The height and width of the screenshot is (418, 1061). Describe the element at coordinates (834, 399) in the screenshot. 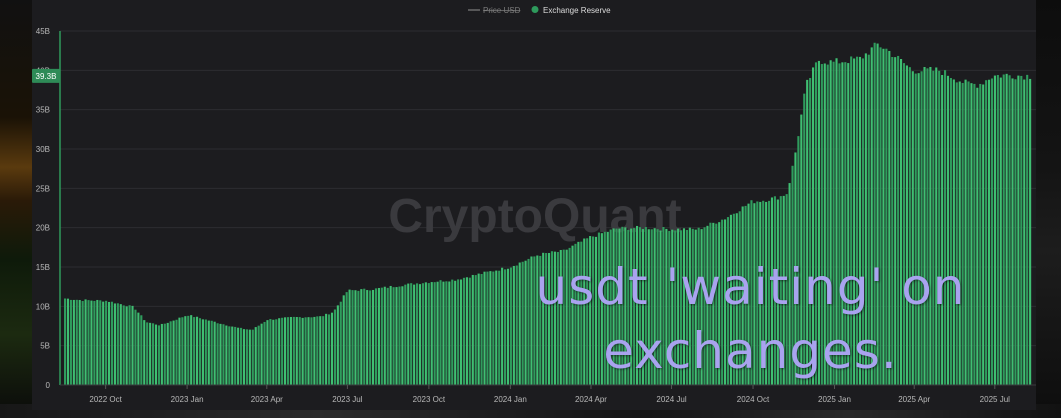

I see `x-tick-label: 2025 Jan` at that location.